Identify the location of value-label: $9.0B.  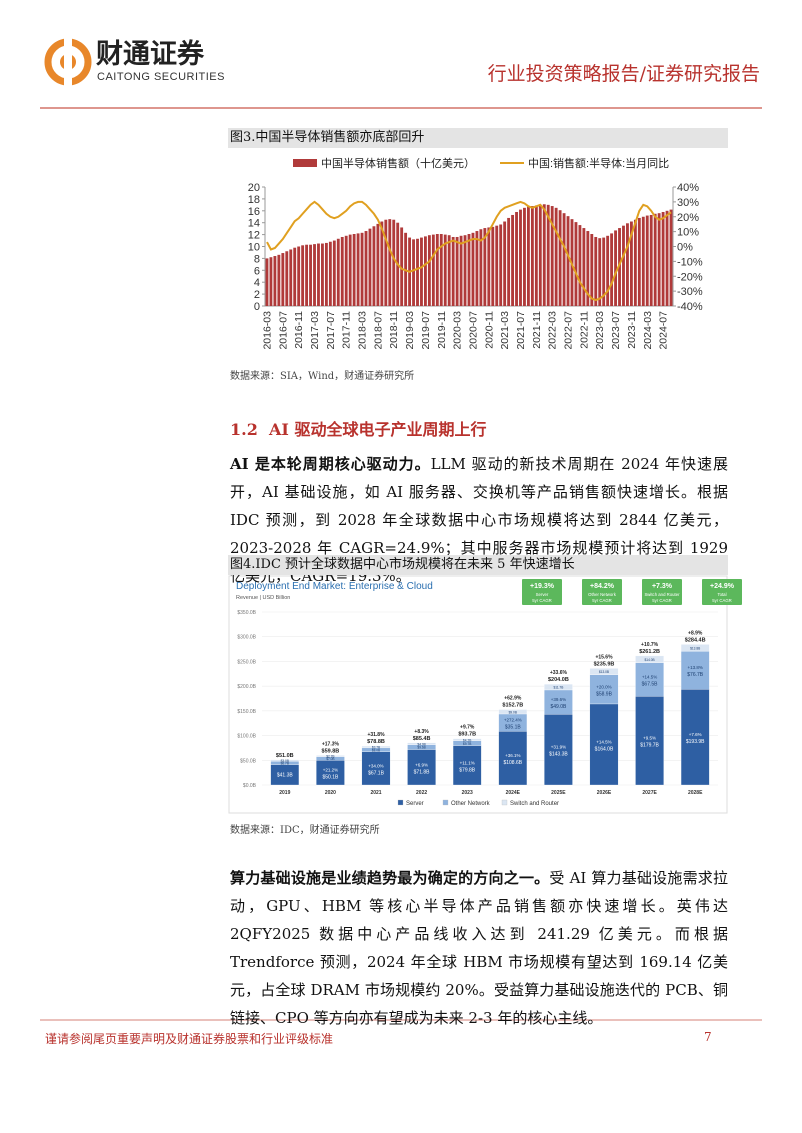
(513, 712).